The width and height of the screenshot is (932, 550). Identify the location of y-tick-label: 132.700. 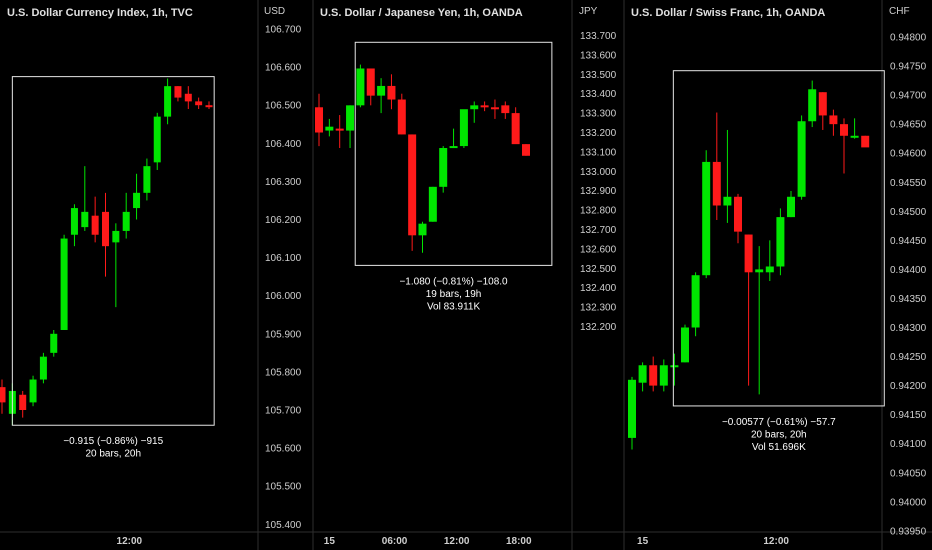
(598, 230).